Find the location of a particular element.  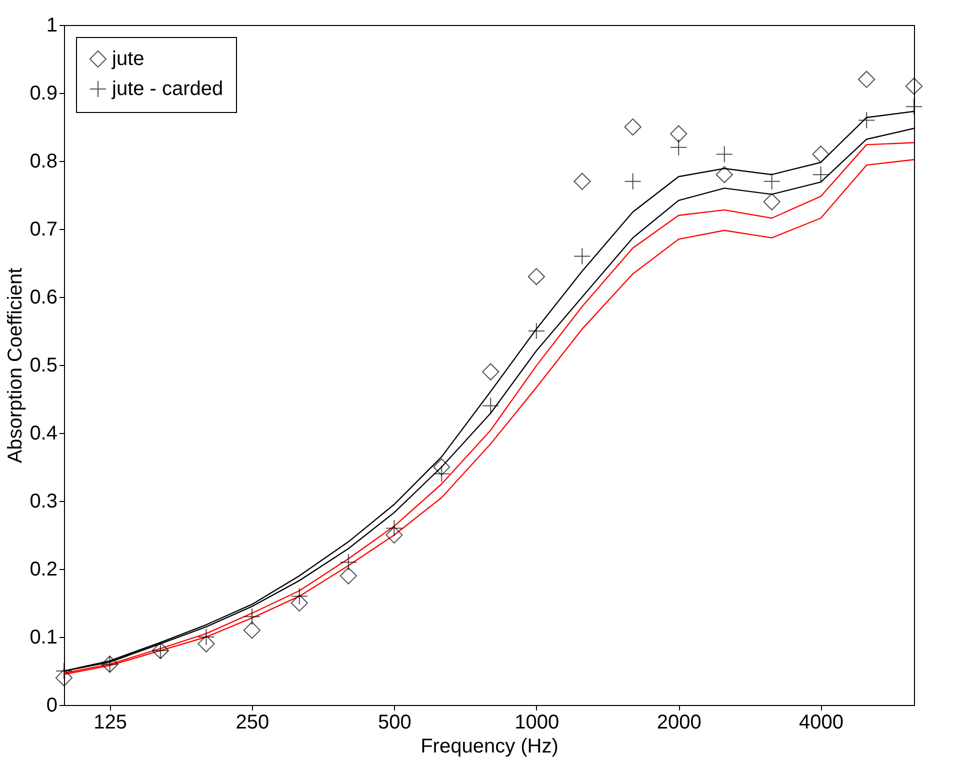

y-tick-label: 0.9 is located at coordinates (44, 93).